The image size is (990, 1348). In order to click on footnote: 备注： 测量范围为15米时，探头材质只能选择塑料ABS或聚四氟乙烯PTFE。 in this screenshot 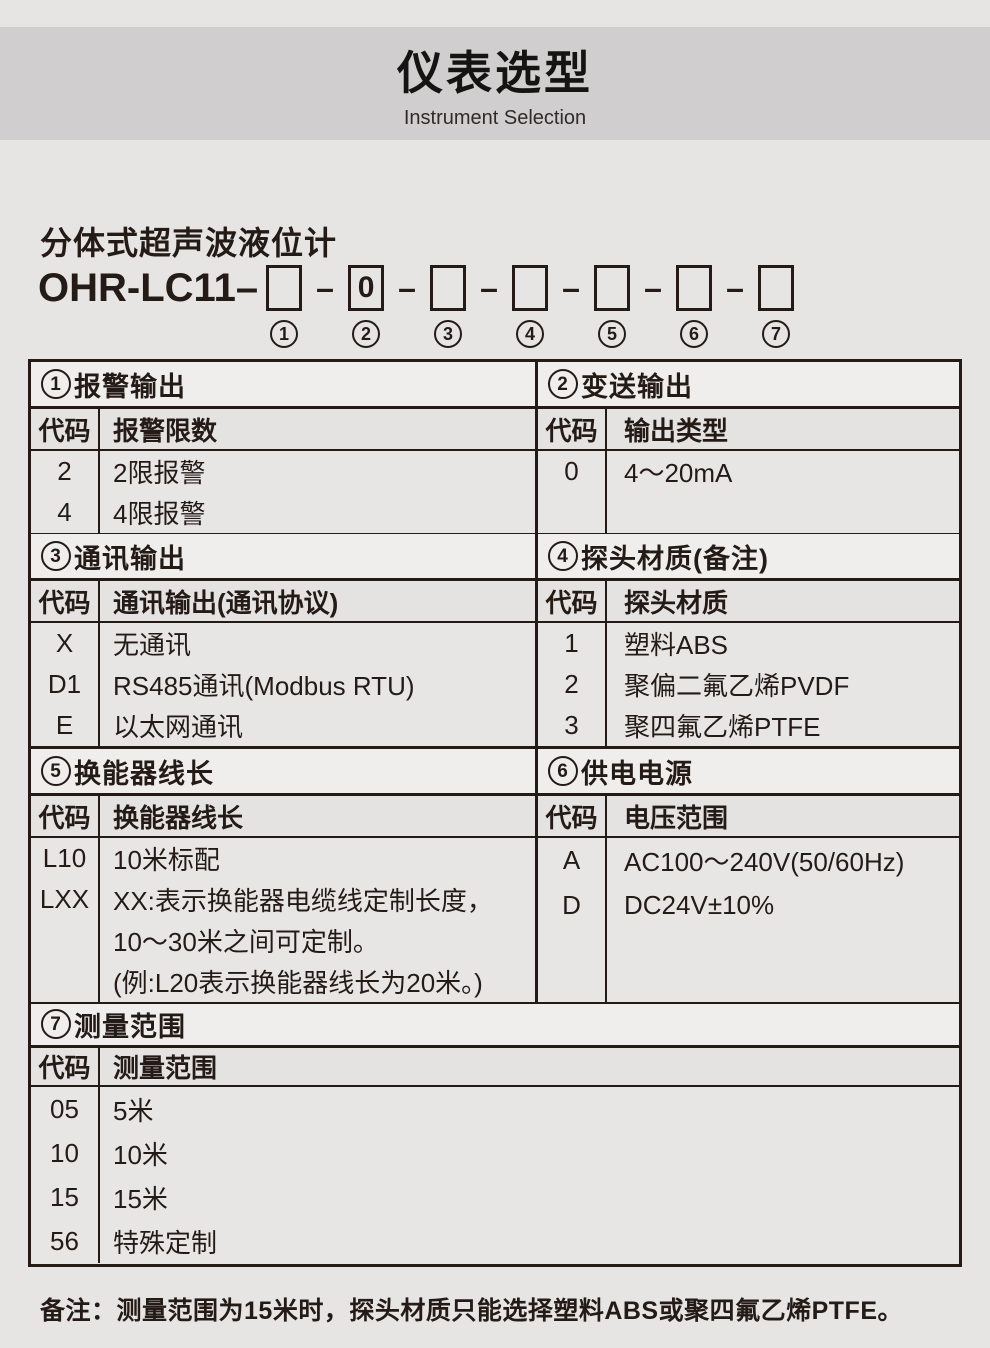, I will do `click(471, 1309)`.